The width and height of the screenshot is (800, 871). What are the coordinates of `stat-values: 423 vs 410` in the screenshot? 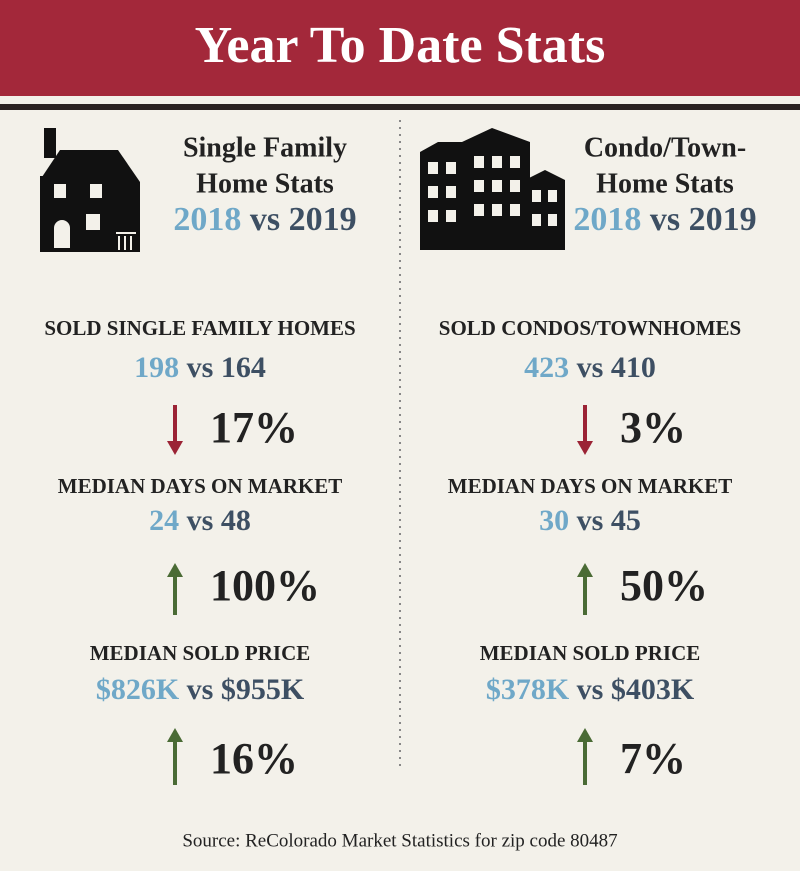 It's located at (590, 367).